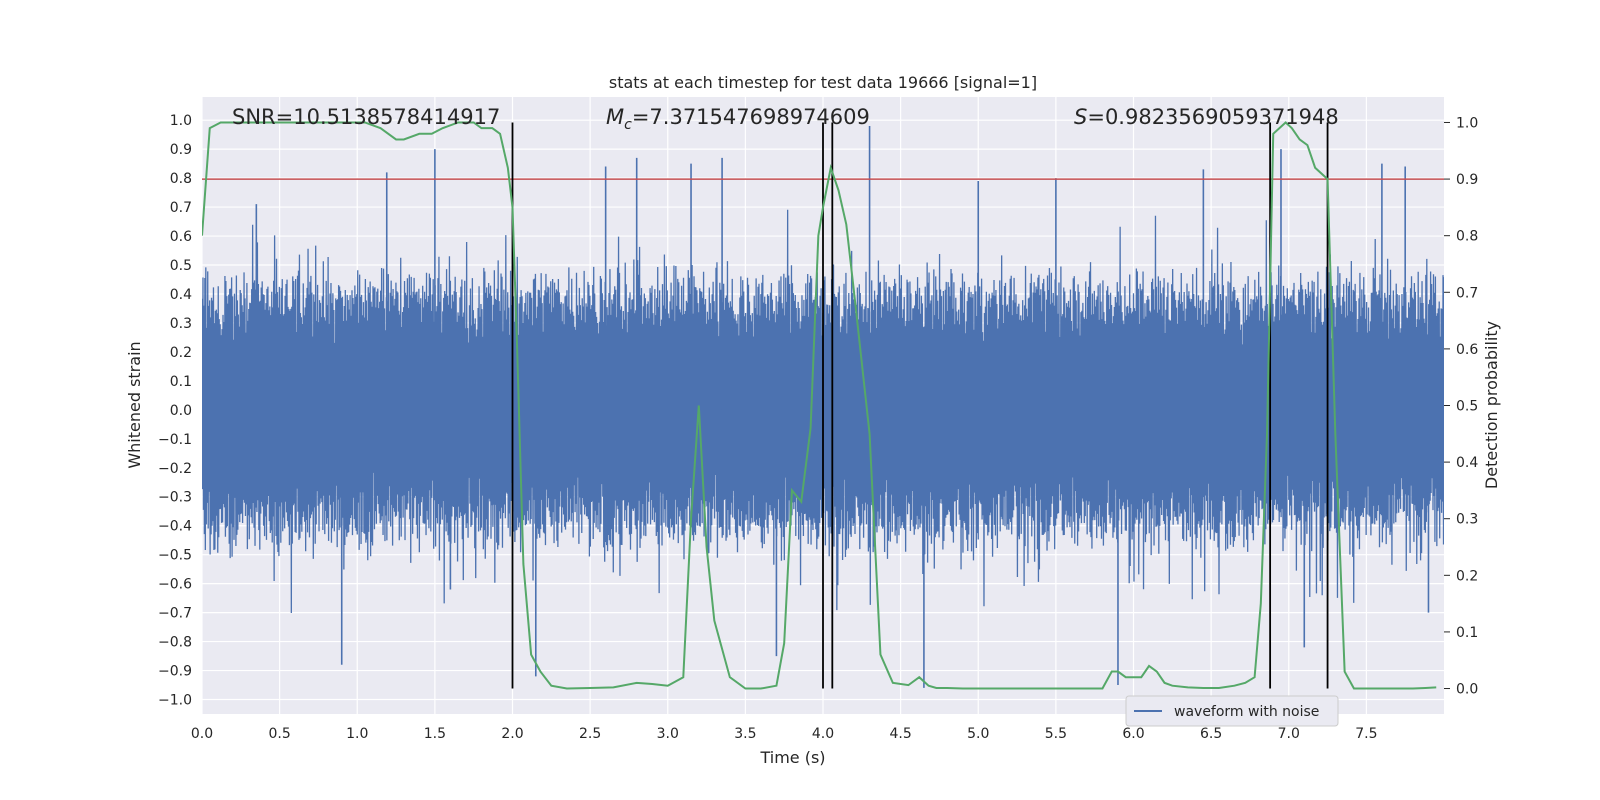  What do you see at coordinates (512, 734) in the screenshot?
I see `x-tick-label: 2.0` at bounding box center [512, 734].